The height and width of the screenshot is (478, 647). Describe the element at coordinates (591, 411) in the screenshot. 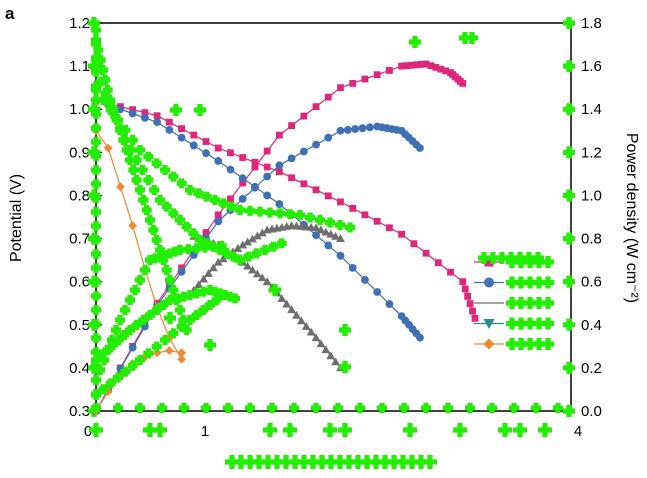

I see `y-right-tick-label: 0.0` at that location.